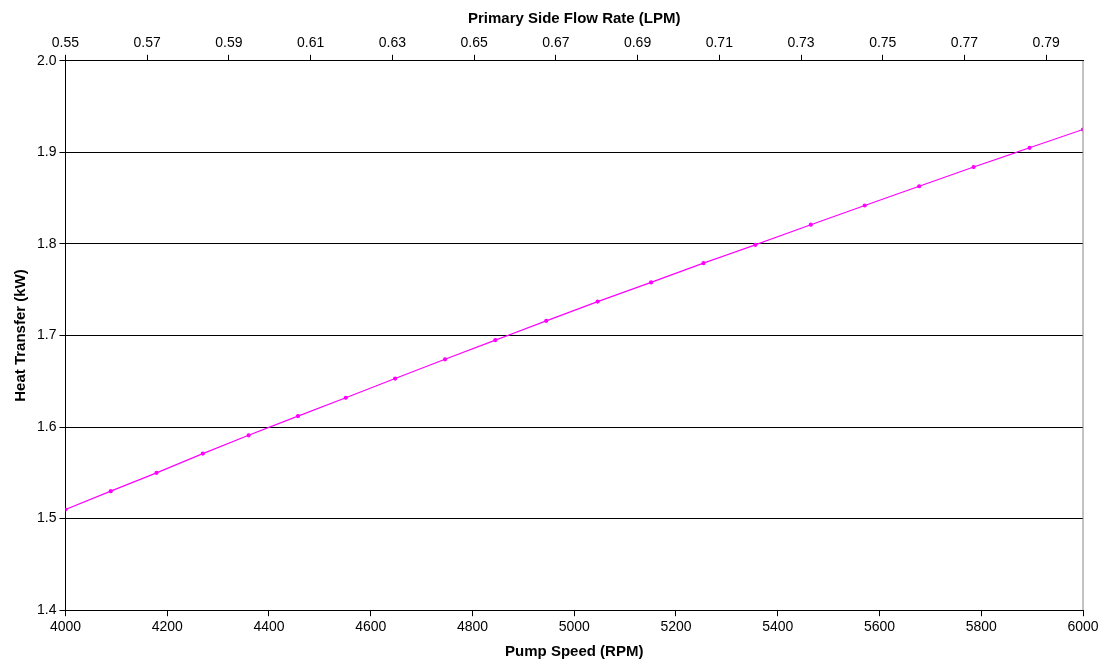 This screenshot has width=1107, height=669. I want to click on x-tick-label: 4600, so click(371, 626).